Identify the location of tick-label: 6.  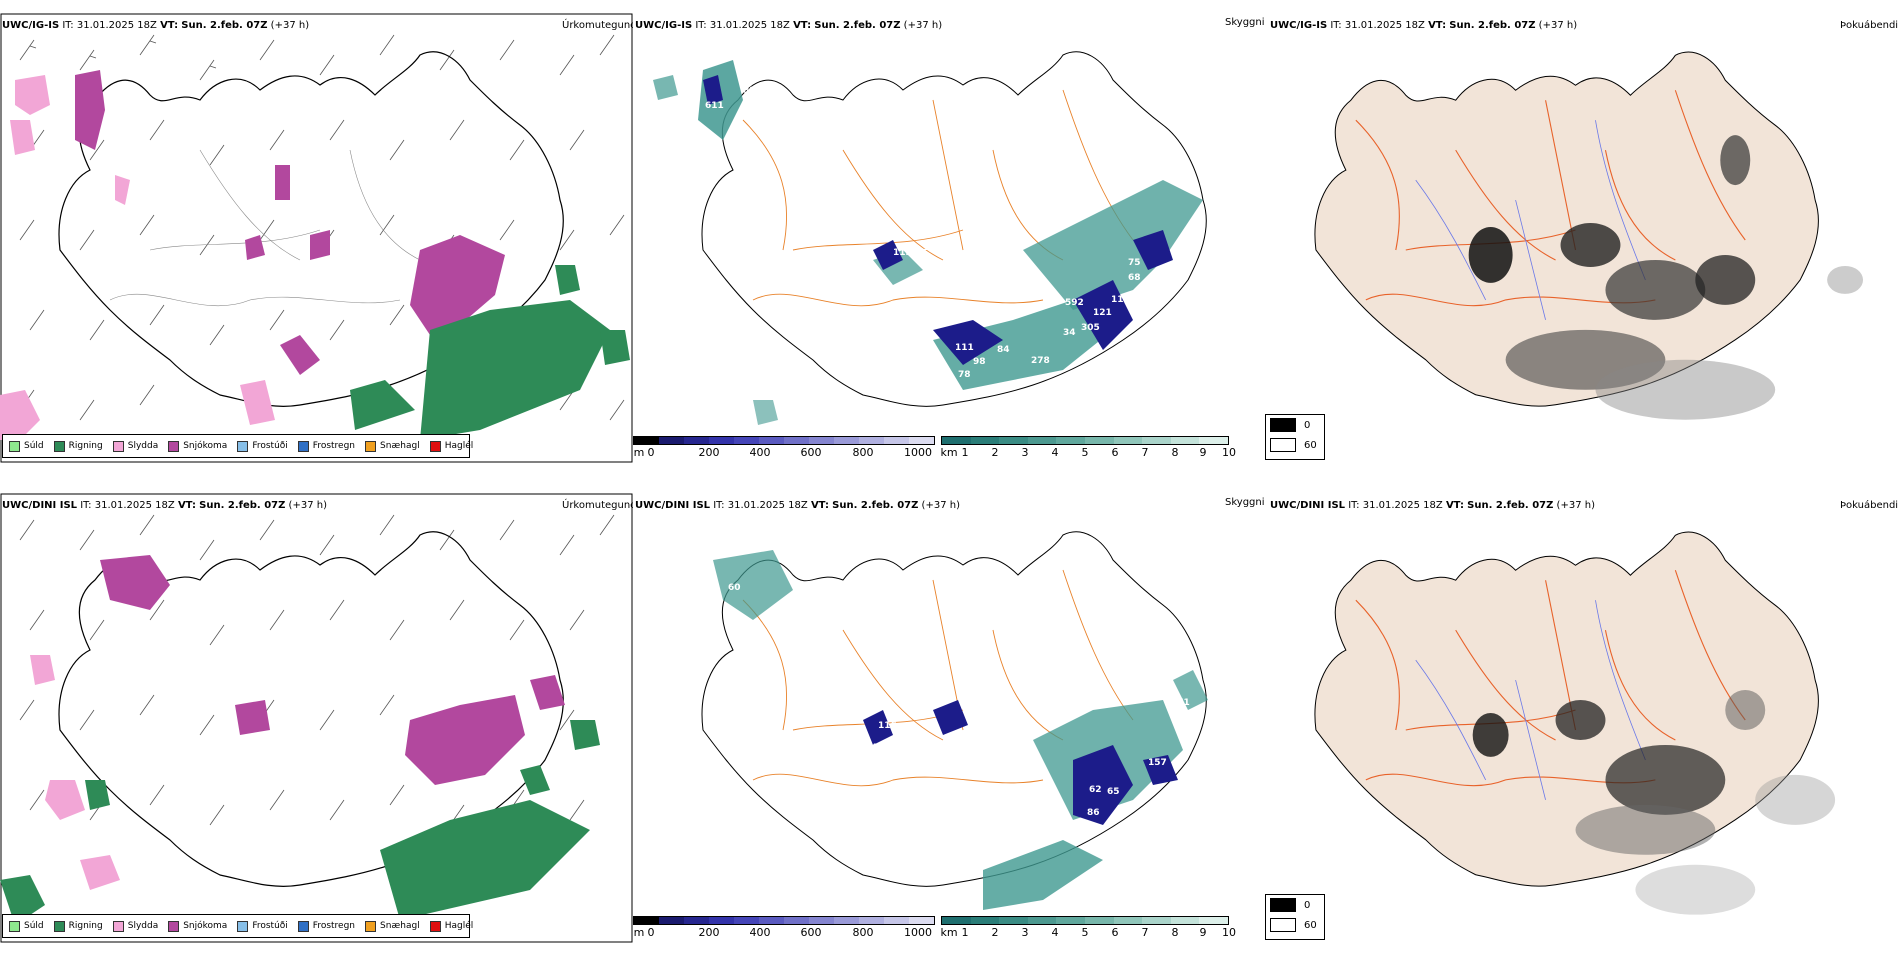
(1115, 452).